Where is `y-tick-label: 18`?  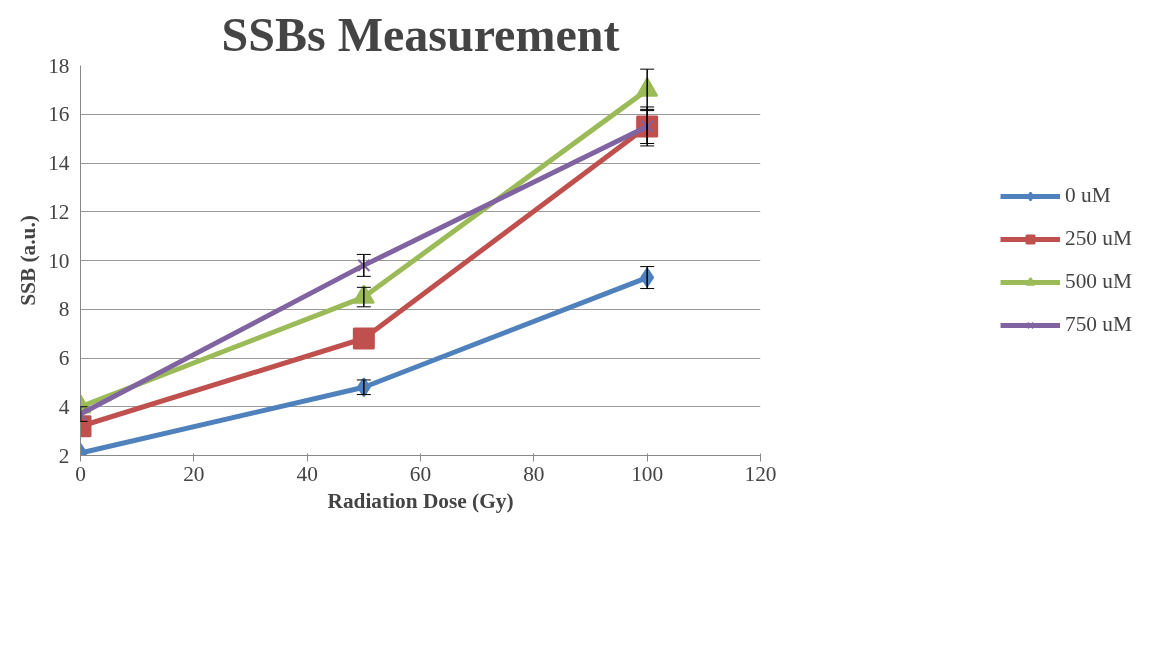 y-tick-label: 18 is located at coordinates (59, 65).